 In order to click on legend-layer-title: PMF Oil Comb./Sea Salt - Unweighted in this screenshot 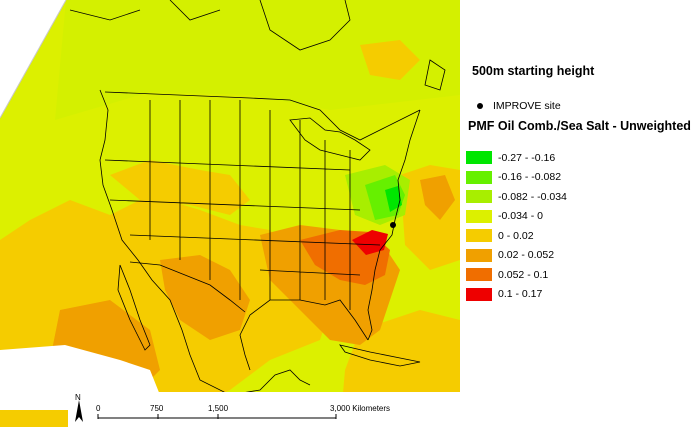, I will do `click(579, 126)`.